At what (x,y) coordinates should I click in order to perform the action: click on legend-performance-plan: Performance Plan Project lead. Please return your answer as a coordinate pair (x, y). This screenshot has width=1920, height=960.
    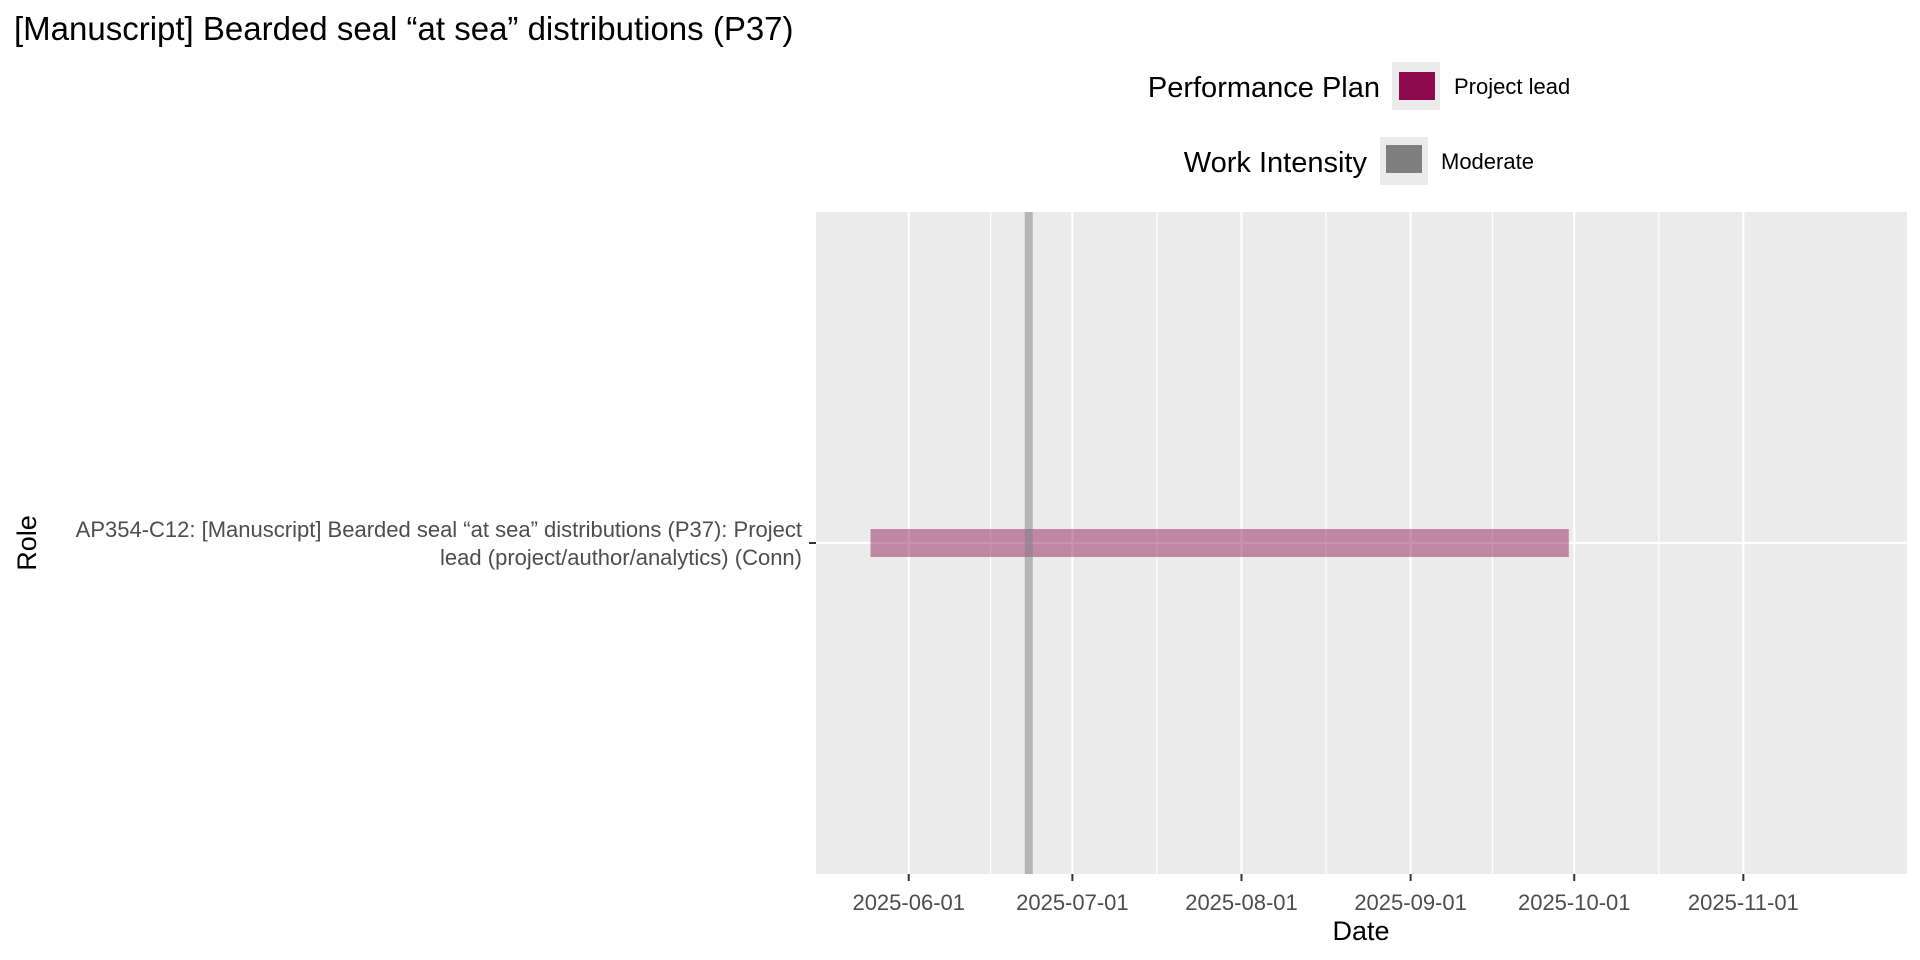
    Looking at the image, I should click on (1359, 86).